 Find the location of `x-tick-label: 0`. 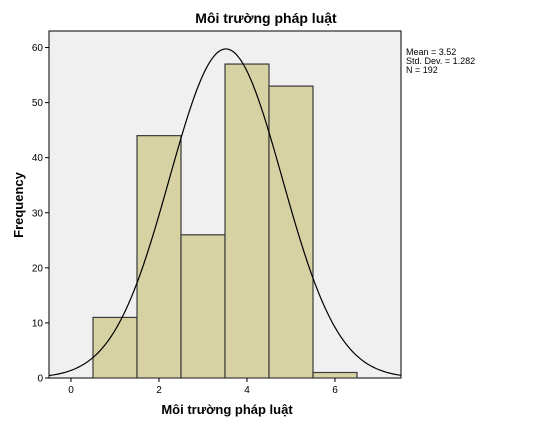

x-tick-label: 0 is located at coordinates (71, 390).